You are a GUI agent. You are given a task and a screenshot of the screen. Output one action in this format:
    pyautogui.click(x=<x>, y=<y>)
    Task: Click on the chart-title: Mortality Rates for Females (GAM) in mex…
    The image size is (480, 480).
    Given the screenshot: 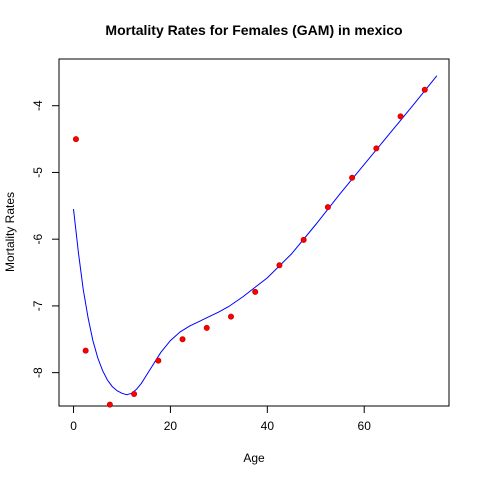 What is the action you would take?
    pyautogui.click(x=253, y=30)
    